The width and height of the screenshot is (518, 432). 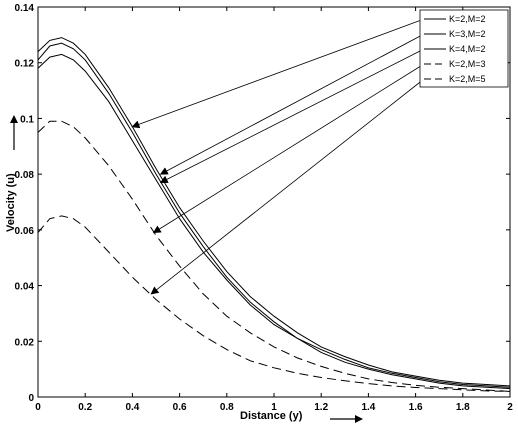 What do you see at coordinates (25, 342) in the screenshot?
I see `y-tick-label: 0.02` at bounding box center [25, 342].